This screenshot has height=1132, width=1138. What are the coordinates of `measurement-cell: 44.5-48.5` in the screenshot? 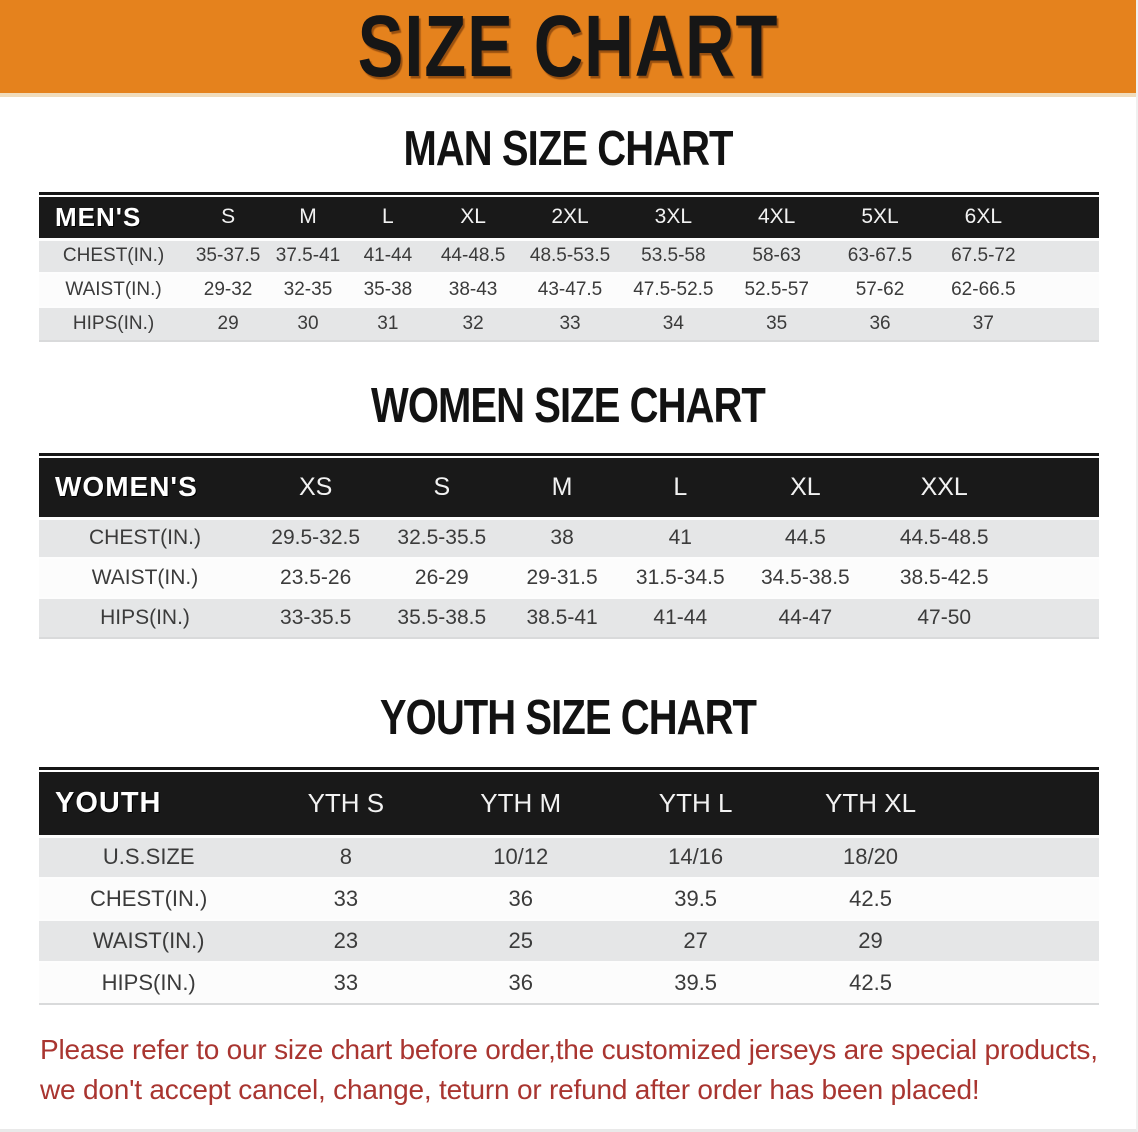 It's located at (944, 538).